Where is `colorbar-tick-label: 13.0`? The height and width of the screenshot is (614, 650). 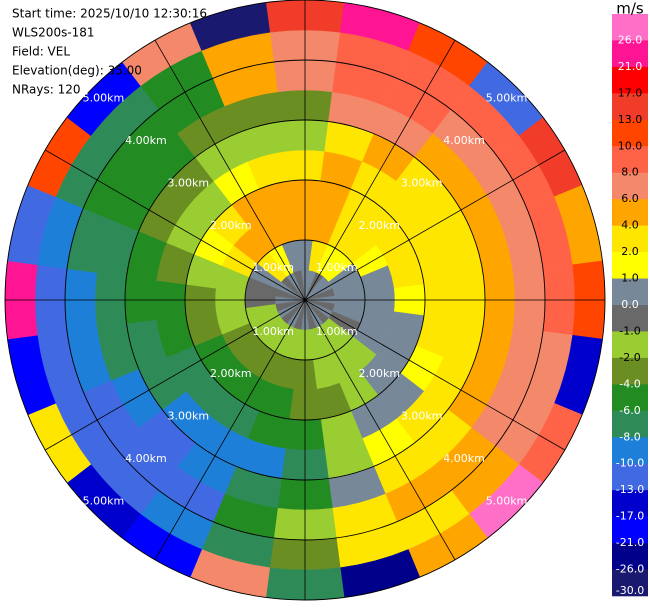 colorbar-tick-label: 13.0 is located at coordinates (630, 119).